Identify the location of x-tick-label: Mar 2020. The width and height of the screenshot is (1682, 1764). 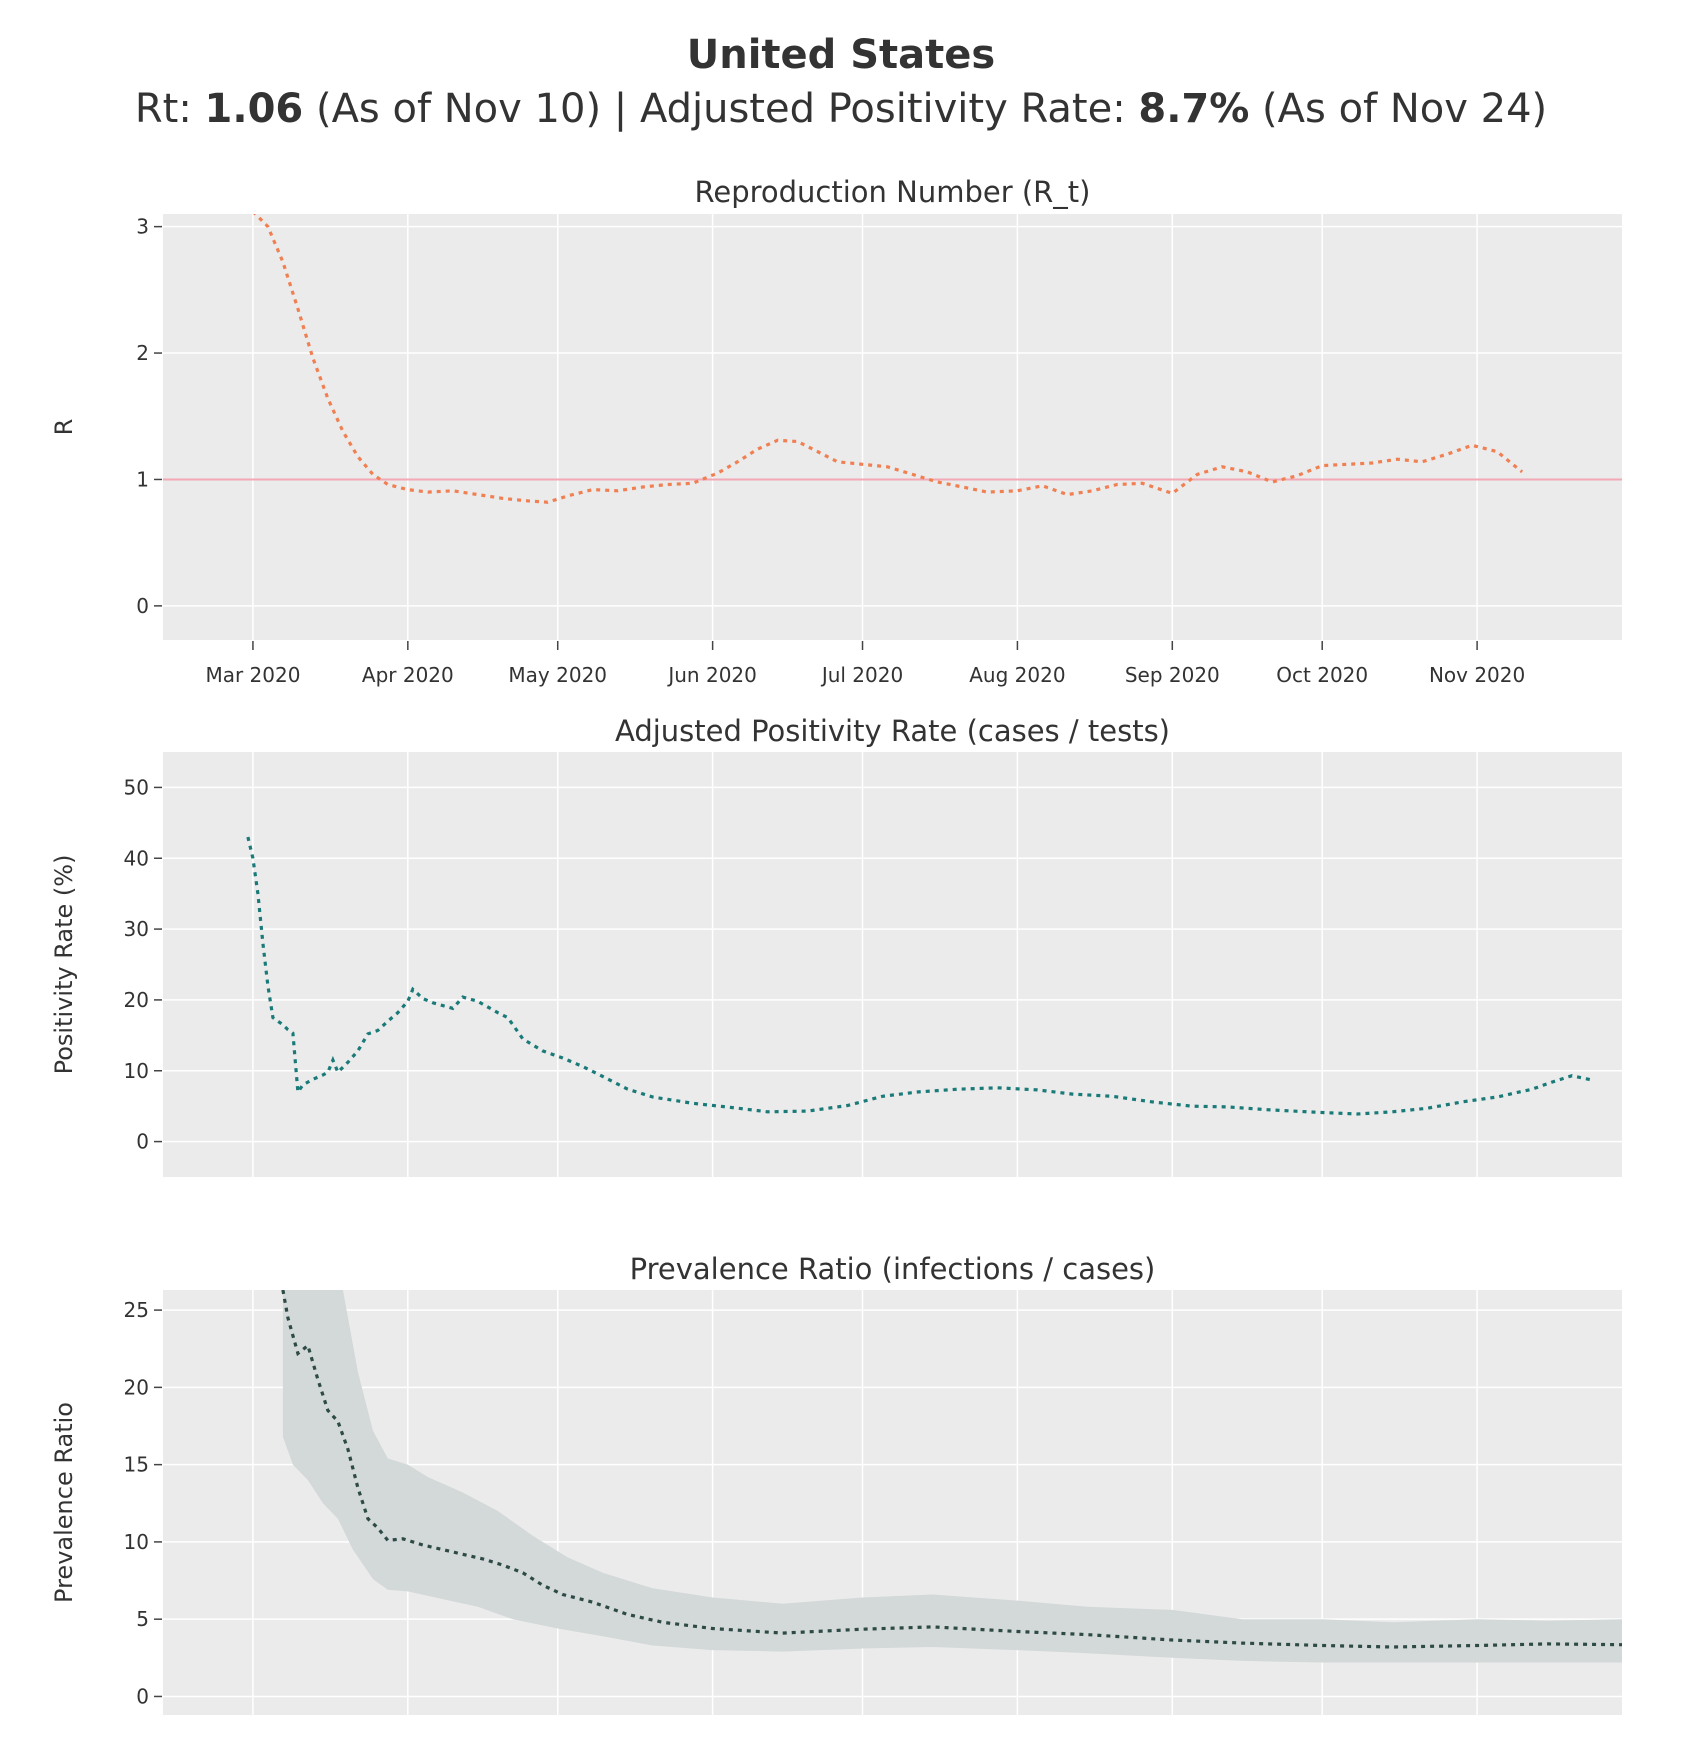
(252, 675).